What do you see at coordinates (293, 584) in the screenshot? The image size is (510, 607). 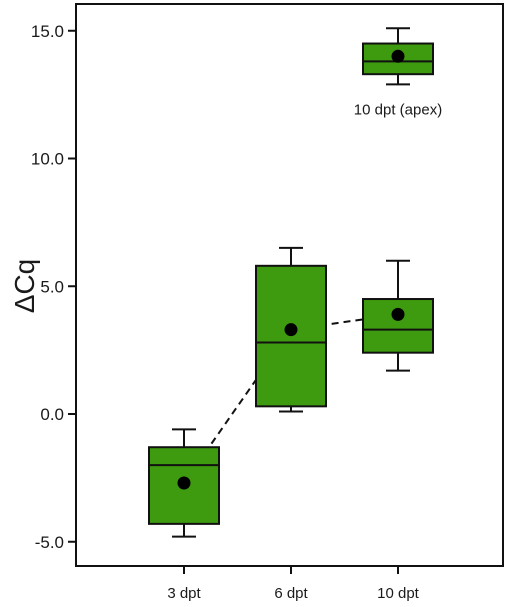 I see `x-axis-ticks: 3 dpt 6 dpt 10 dpt` at bounding box center [293, 584].